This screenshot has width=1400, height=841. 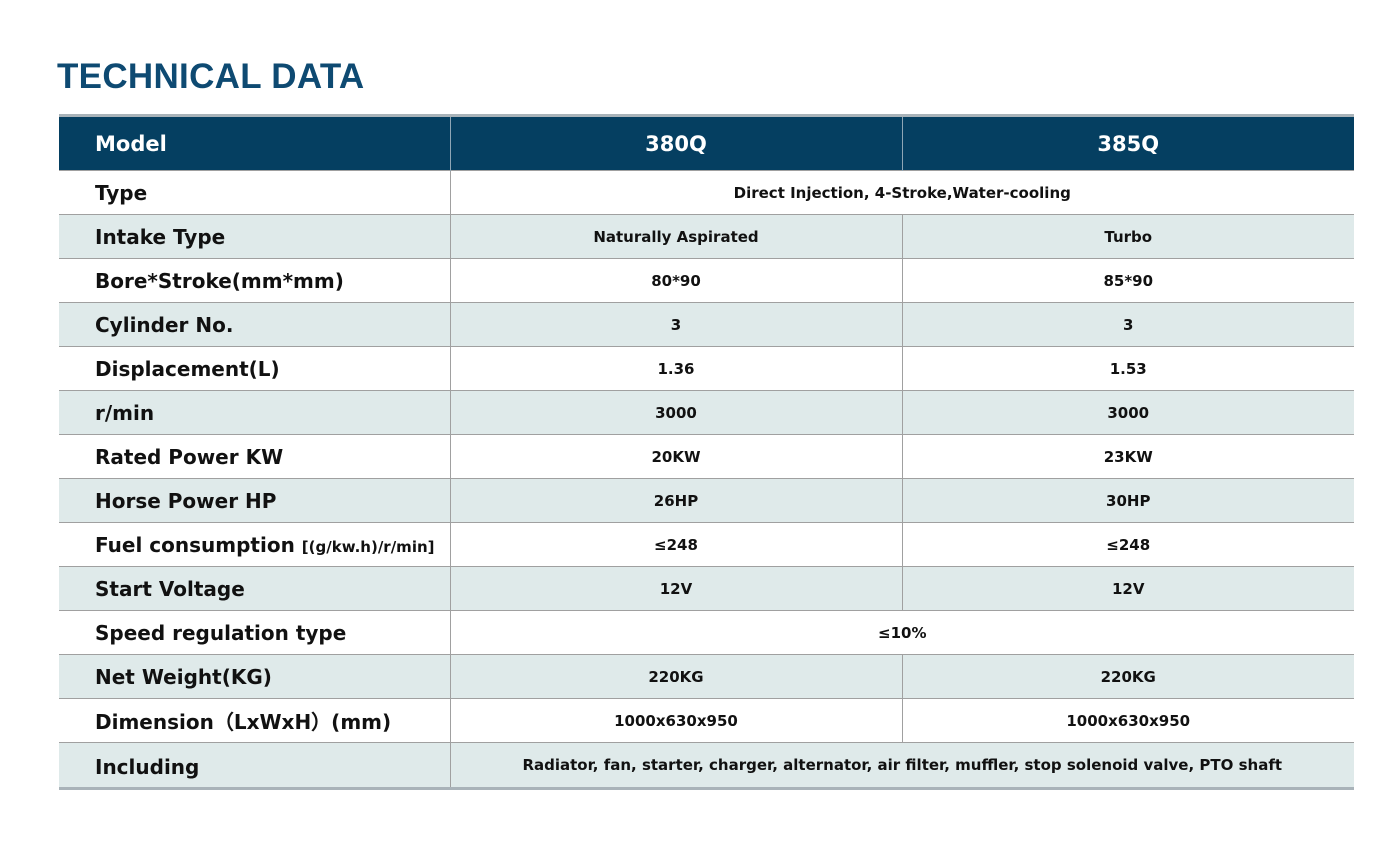 What do you see at coordinates (1127, 720) in the screenshot?
I see `cell-385q: 1000x630x950` at bounding box center [1127, 720].